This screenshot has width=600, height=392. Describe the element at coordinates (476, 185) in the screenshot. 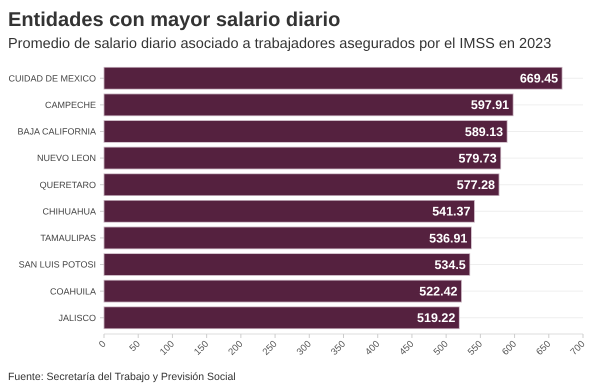

I see `data-label: 577.28` at that location.